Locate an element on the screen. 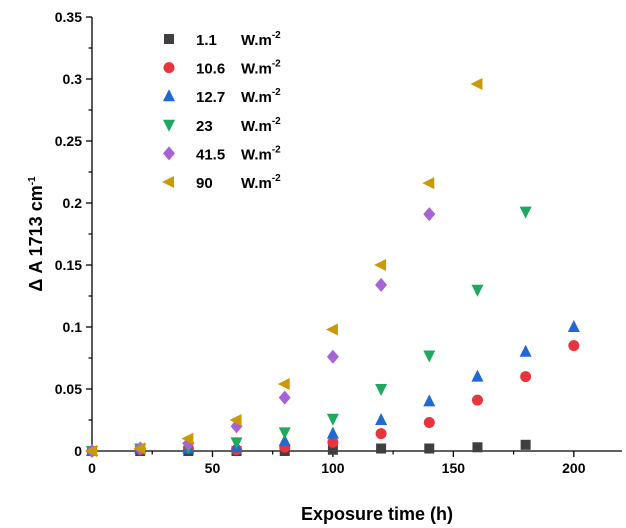  y-tick-label: 0.35 is located at coordinates (68, 17).